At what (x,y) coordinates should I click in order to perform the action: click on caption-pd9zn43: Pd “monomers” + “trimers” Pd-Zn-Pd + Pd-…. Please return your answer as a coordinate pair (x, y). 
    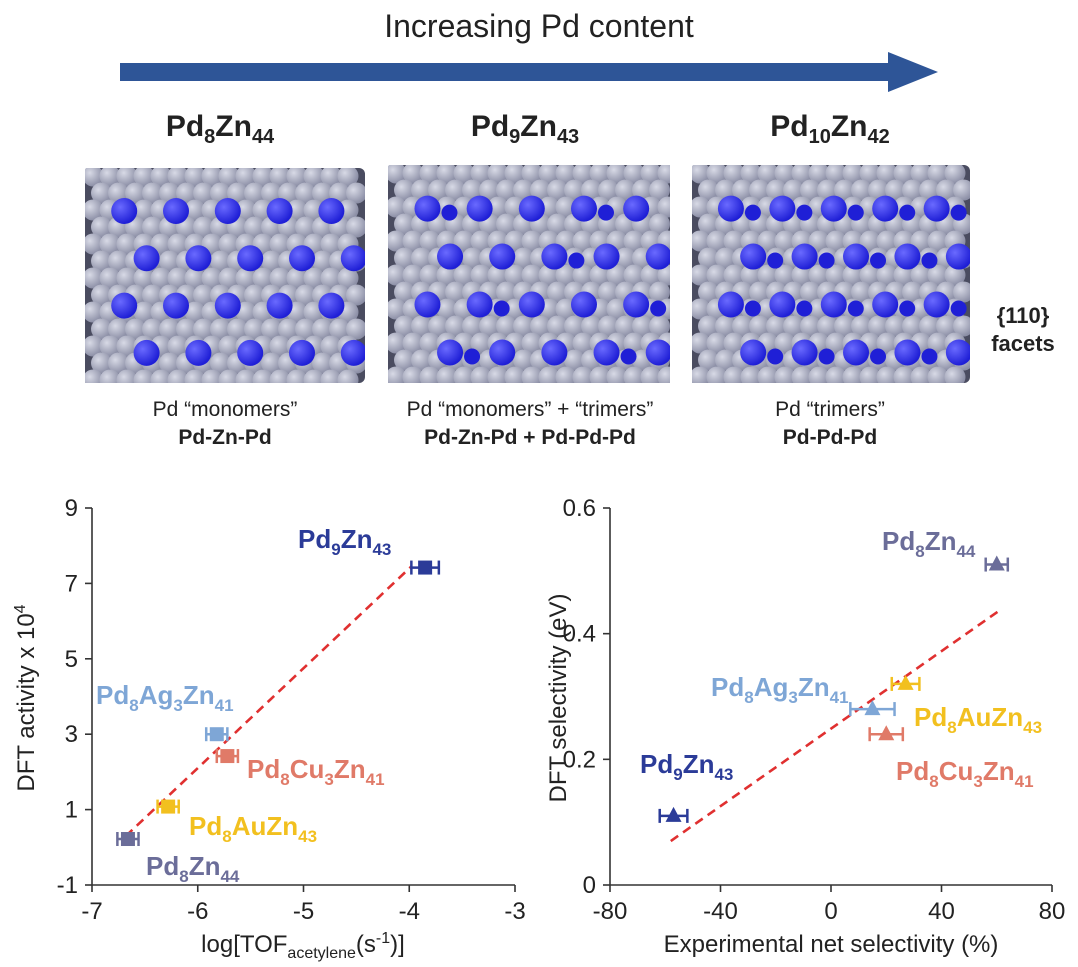
    Looking at the image, I should click on (530, 423).